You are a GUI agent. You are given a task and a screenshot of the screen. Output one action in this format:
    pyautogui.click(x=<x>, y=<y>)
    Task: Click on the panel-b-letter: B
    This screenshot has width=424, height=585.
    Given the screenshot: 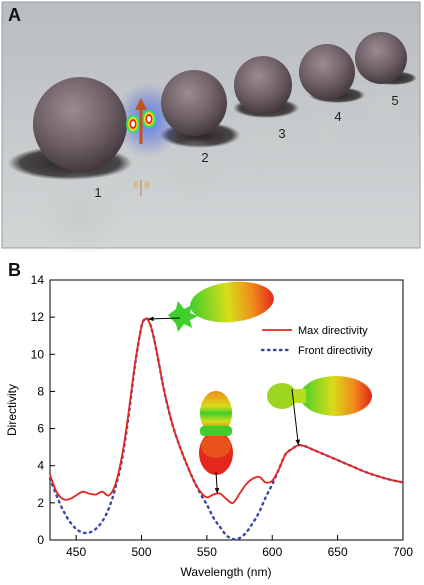 What is the action you would take?
    pyautogui.click(x=14, y=270)
    